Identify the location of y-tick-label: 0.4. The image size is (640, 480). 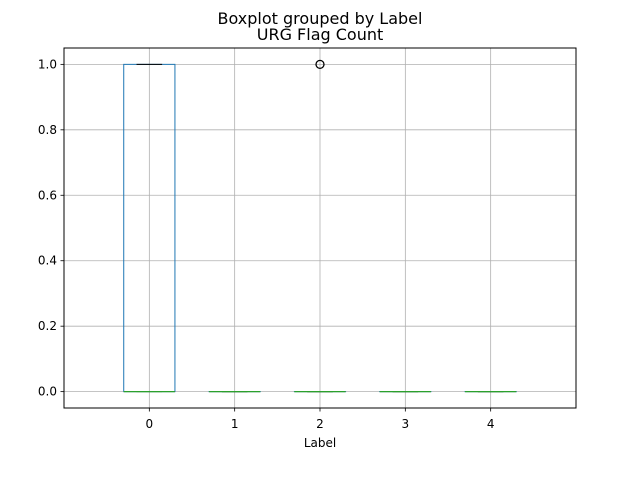
(47, 261).